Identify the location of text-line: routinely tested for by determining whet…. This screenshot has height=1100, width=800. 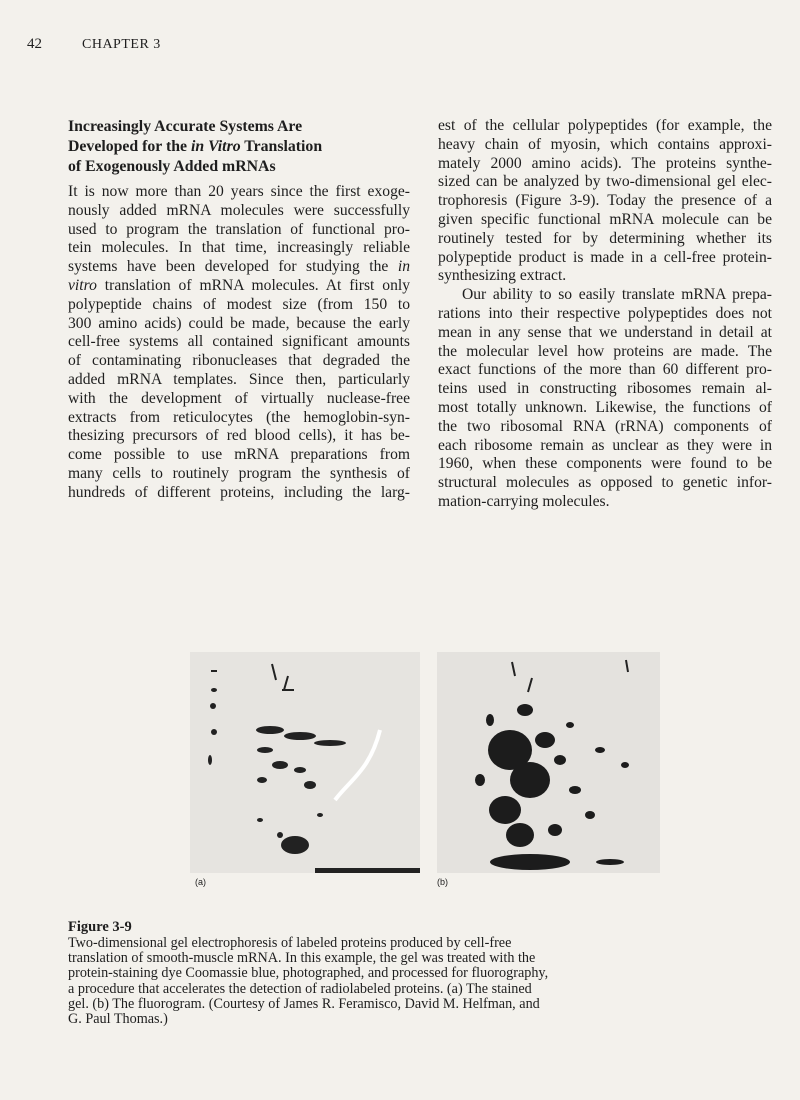
(605, 238).